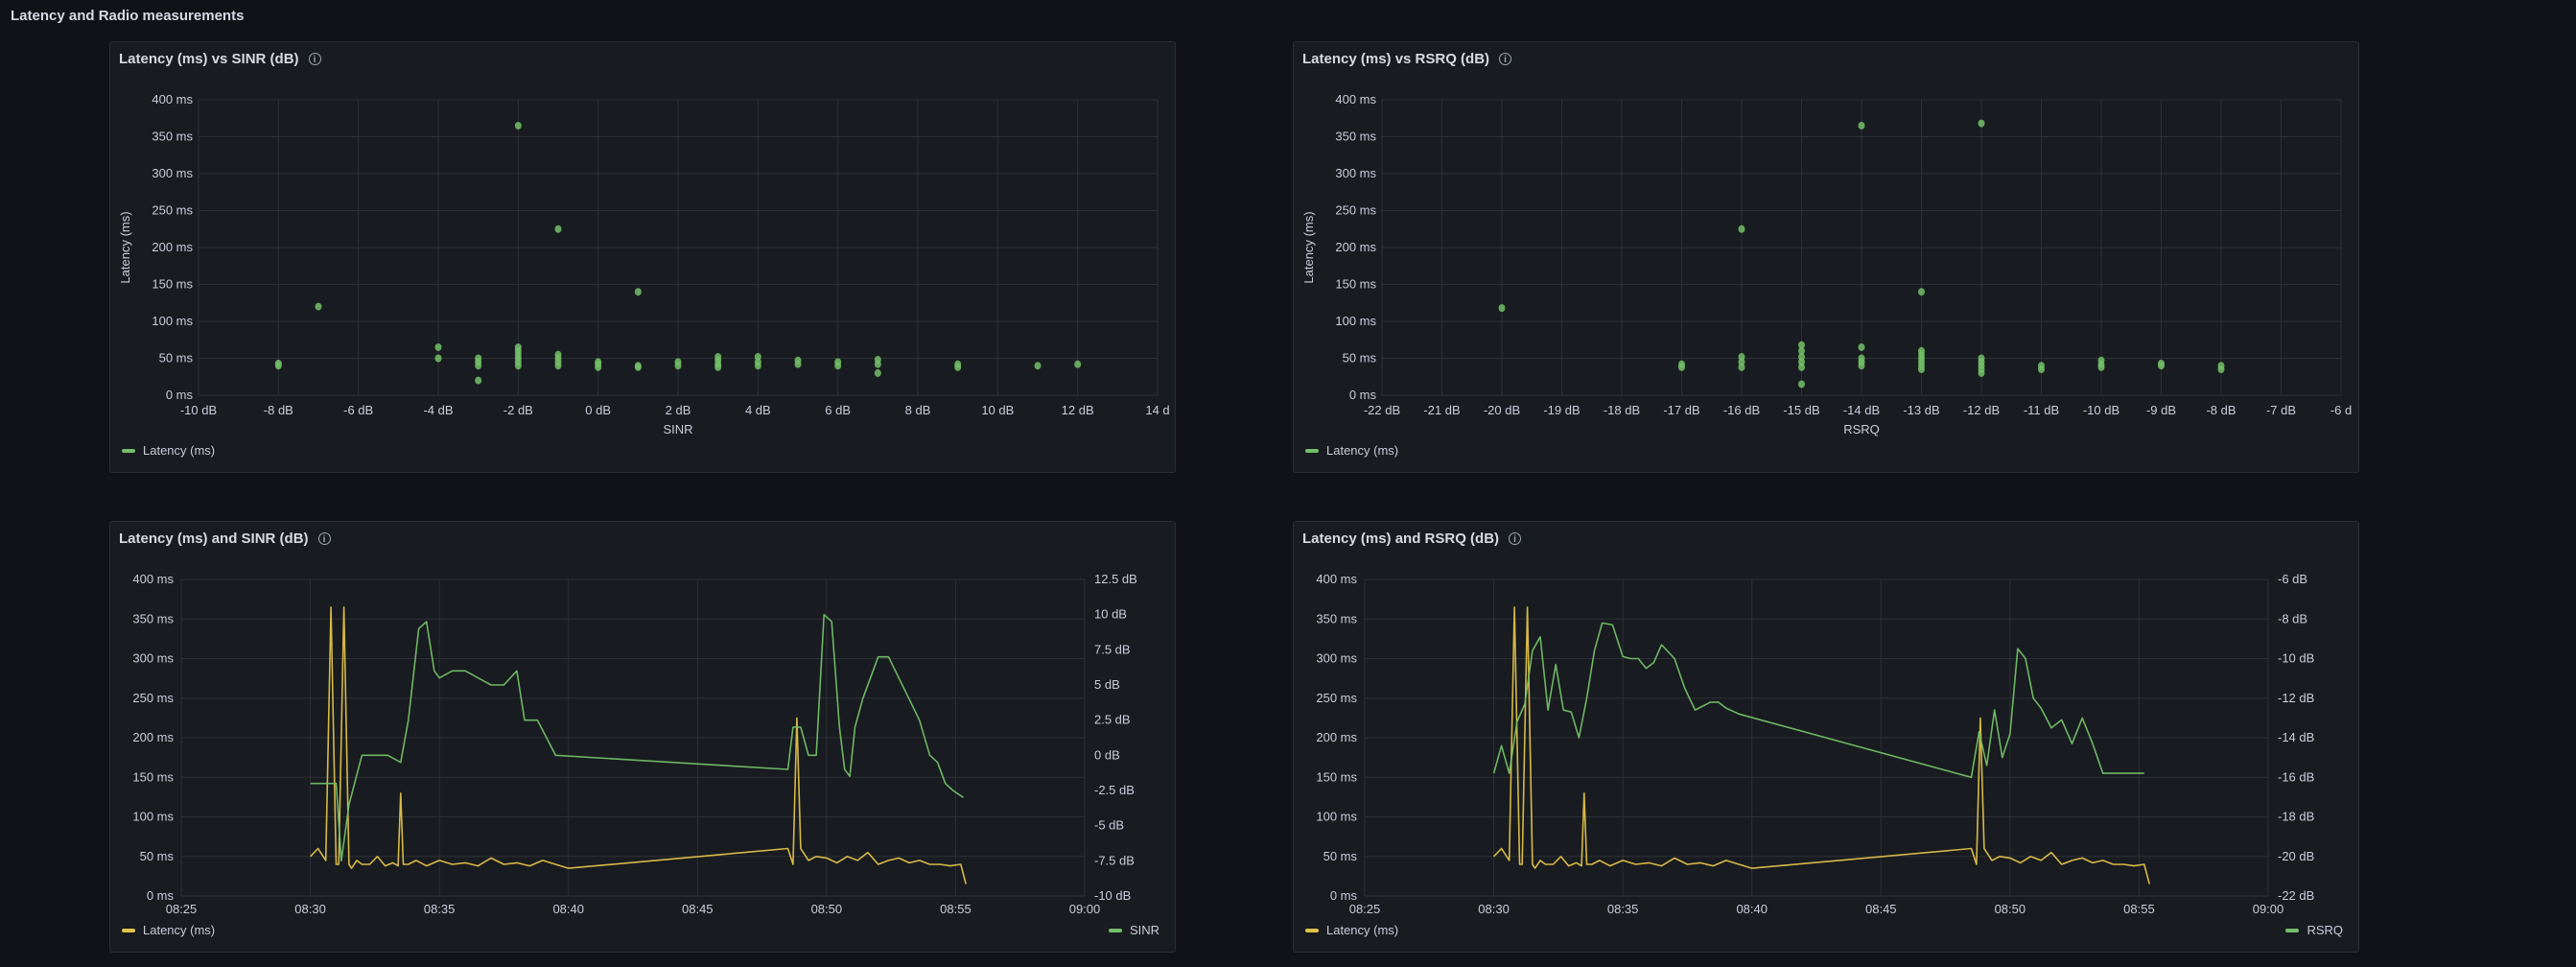 This screenshot has height=967, width=2576. Describe the element at coordinates (2221, 410) in the screenshot. I see `x-tick-label: -8 dB` at that location.